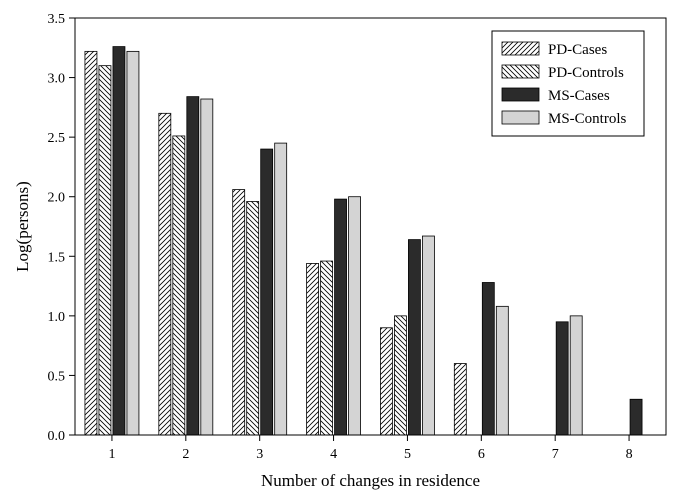 The image size is (677, 490). What do you see at coordinates (587, 119) in the screenshot?
I see `legend-label-ms-controls: MS-Controls` at bounding box center [587, 119].